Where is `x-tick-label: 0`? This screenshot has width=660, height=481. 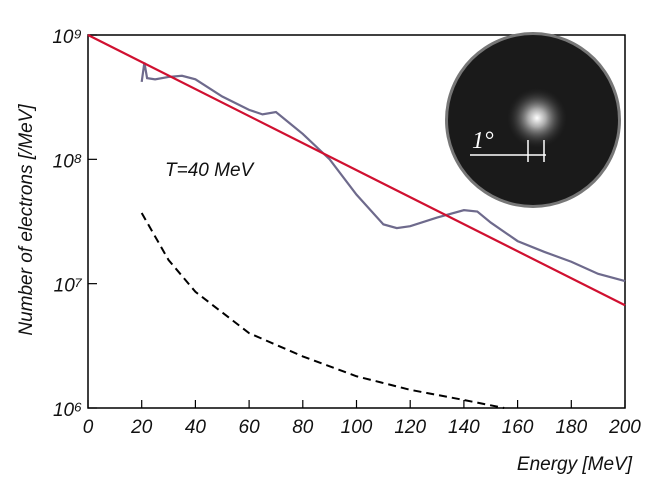 x-tick-label: 0 is located at coordinates (88, 427).